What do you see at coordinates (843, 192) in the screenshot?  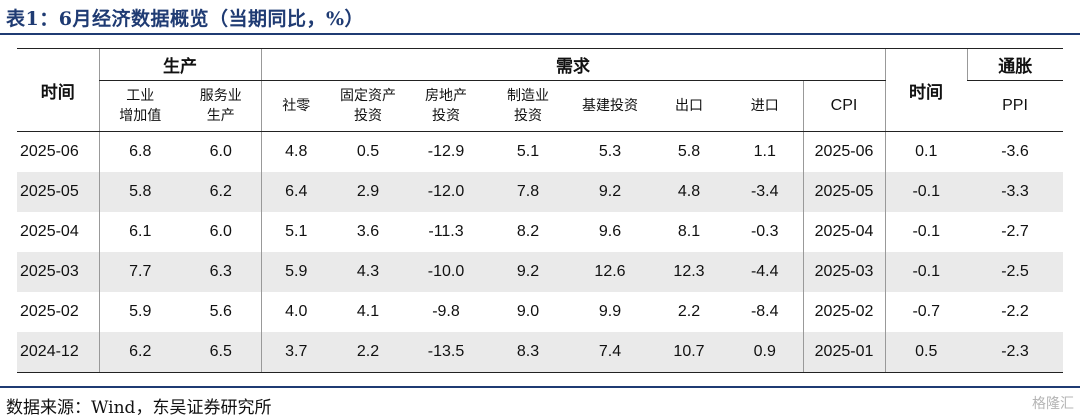 I see `cell-date-2: 2025-05` at bounding box center [843, 192].